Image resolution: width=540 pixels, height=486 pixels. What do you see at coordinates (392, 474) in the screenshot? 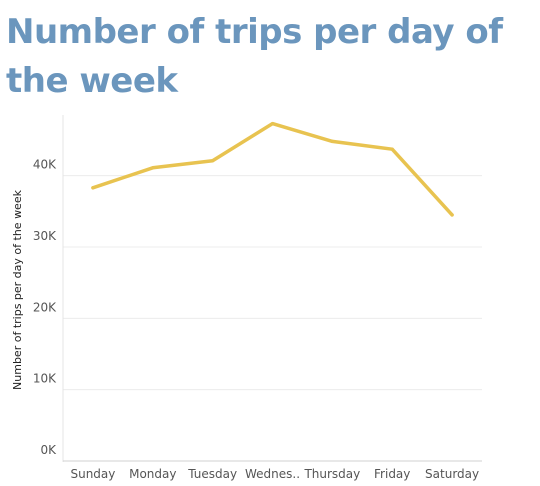
I see `x-tick-label: Friday` at bounding box center [392, 474].